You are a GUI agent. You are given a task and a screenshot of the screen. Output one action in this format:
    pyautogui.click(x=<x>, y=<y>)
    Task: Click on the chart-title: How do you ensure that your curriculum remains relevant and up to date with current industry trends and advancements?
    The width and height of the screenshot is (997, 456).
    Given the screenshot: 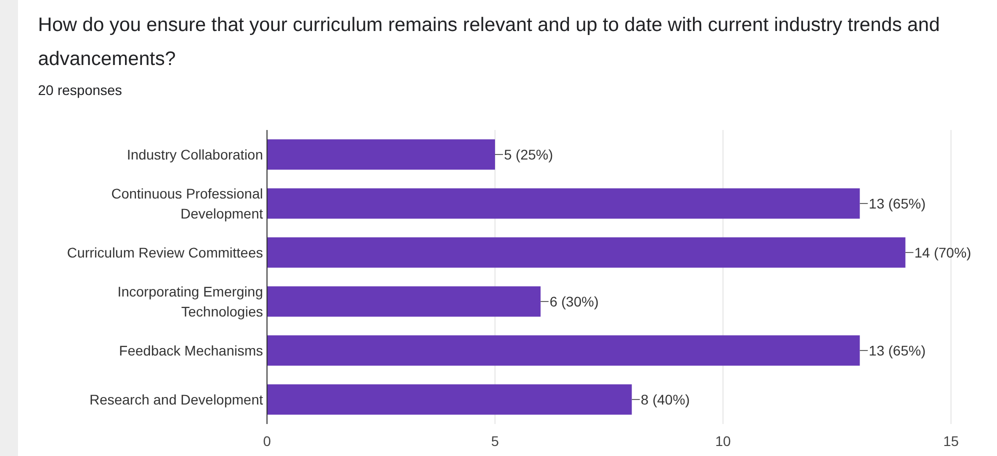 What is the action you would take?
    pyautogui.click(x=489, y=42)
    